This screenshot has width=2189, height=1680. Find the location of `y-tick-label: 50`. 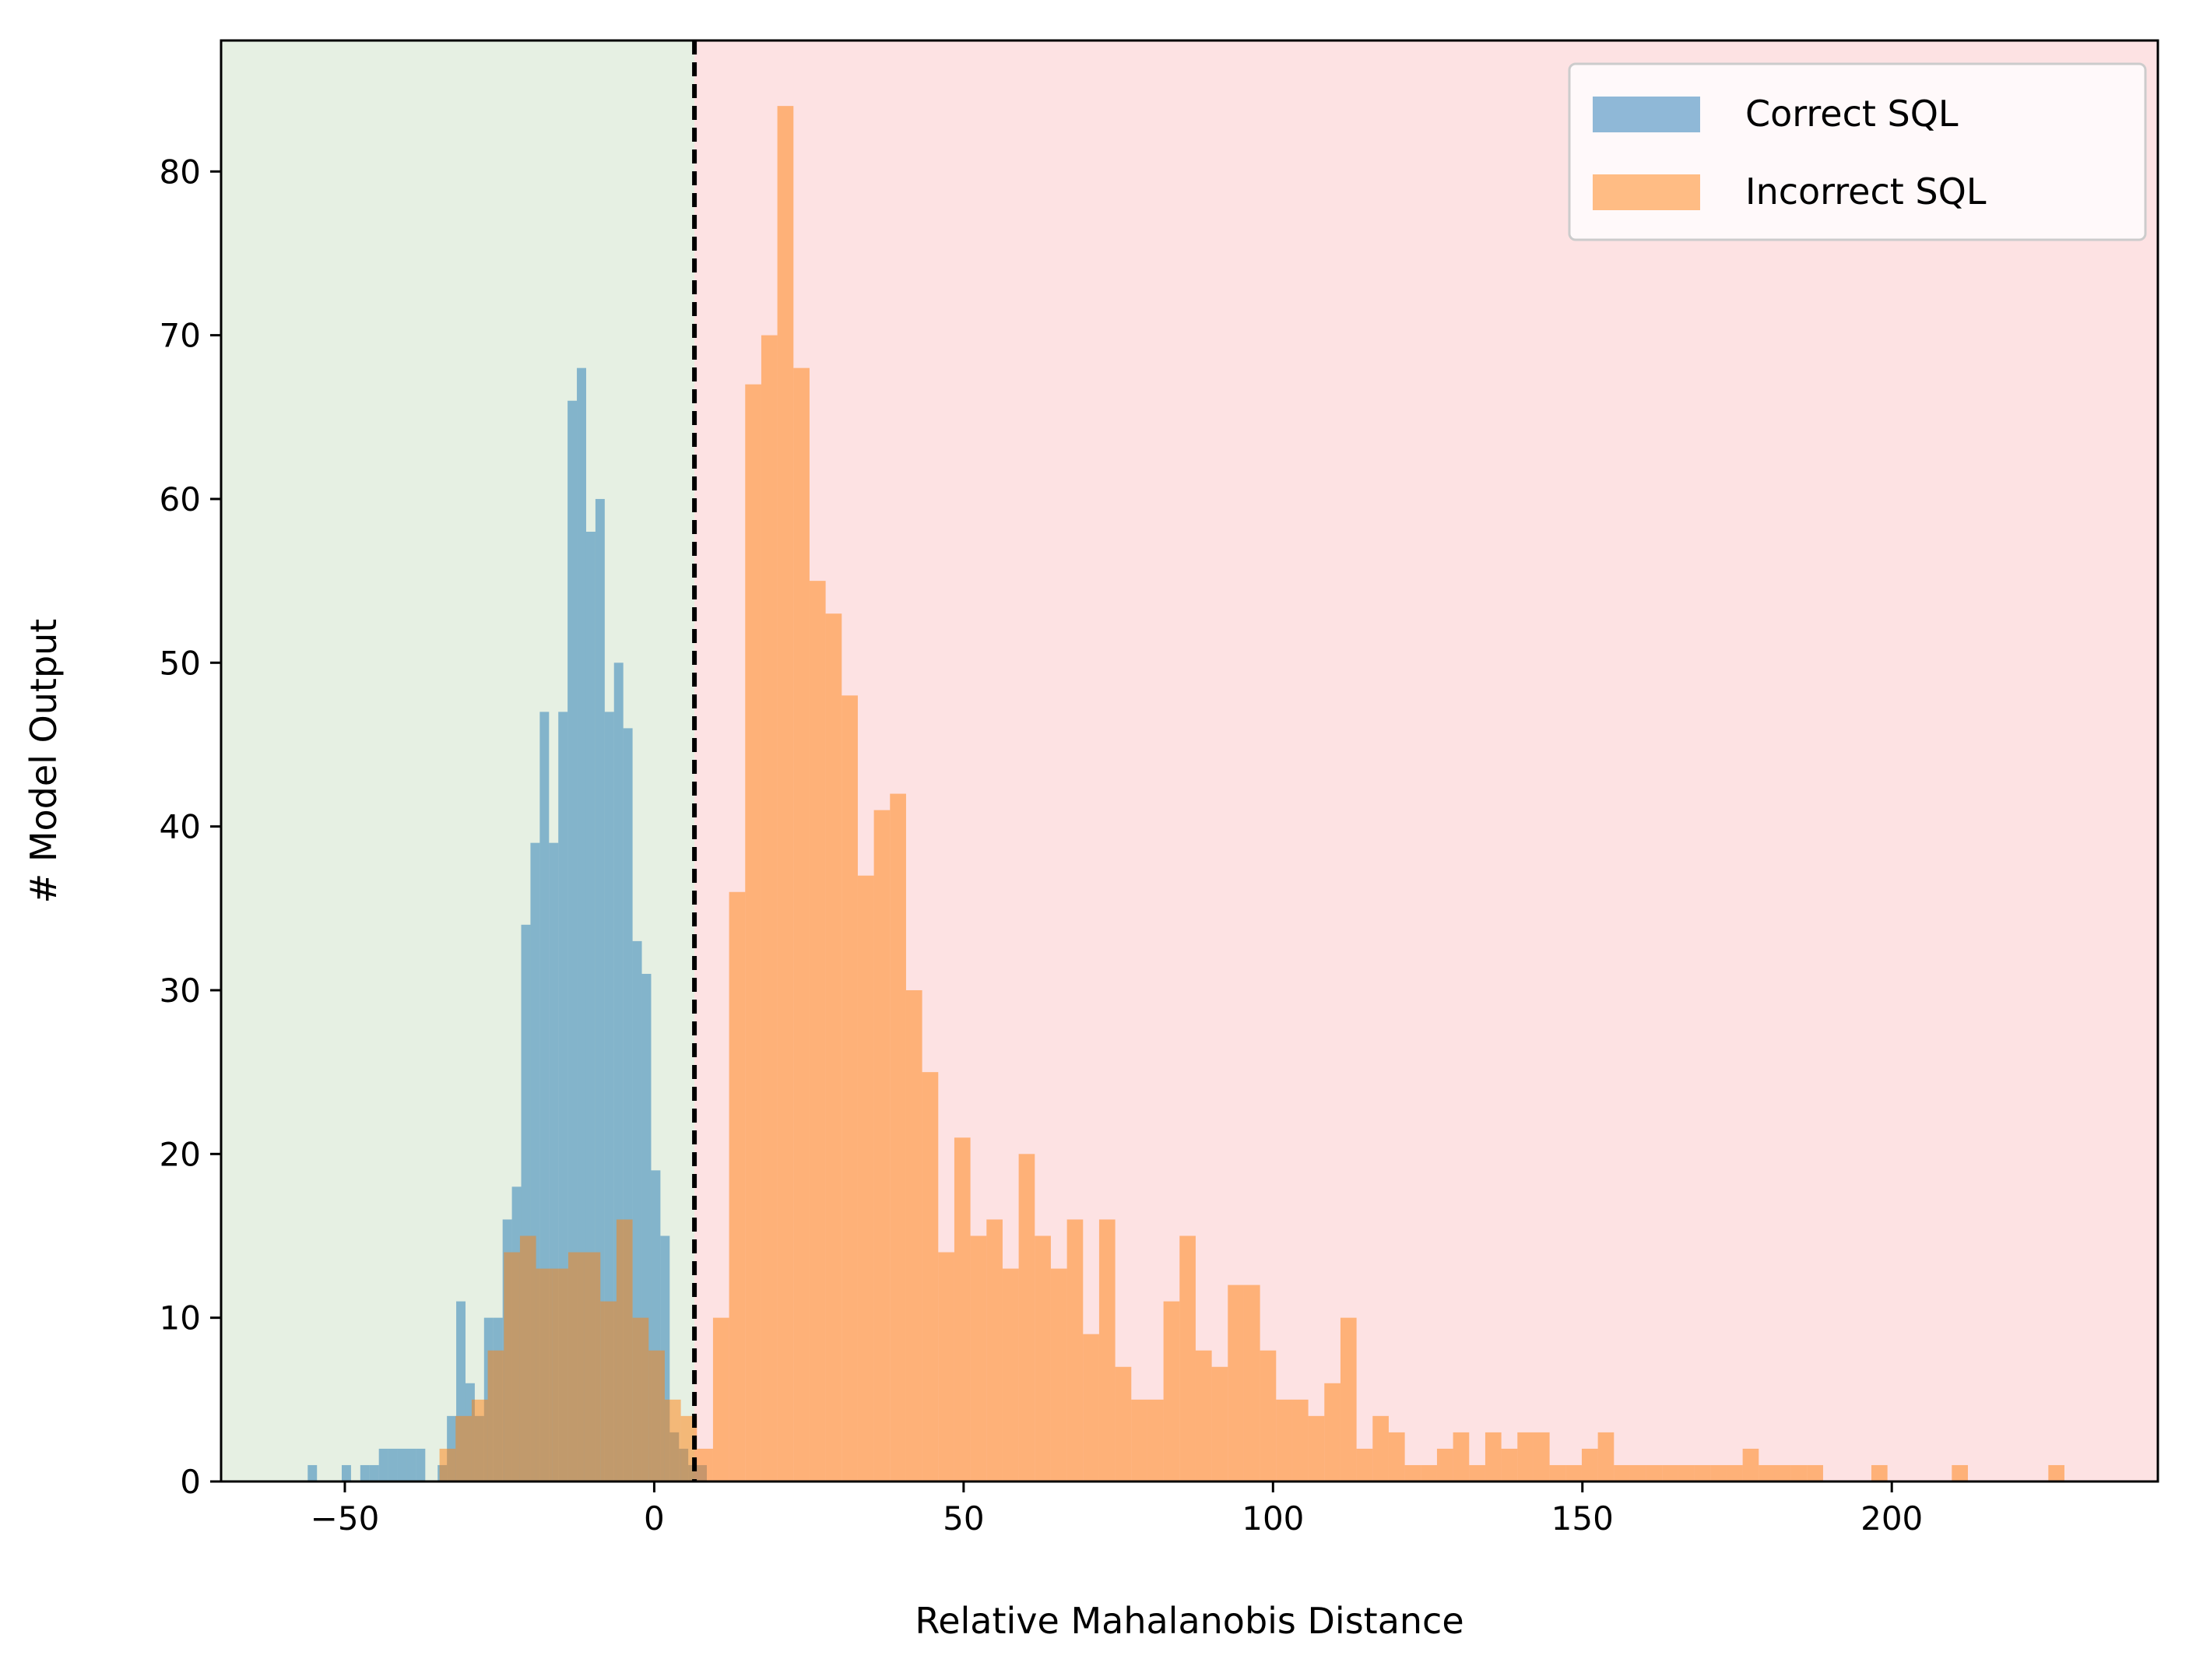

y-tick-label: 50 is located at coordinates (180, 663).